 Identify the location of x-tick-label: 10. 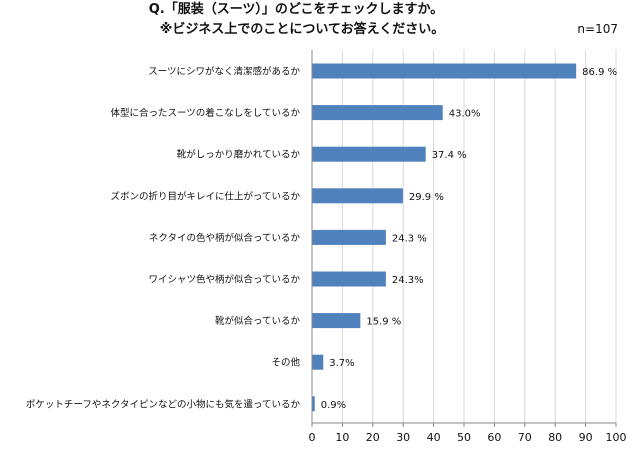
(342, 437).